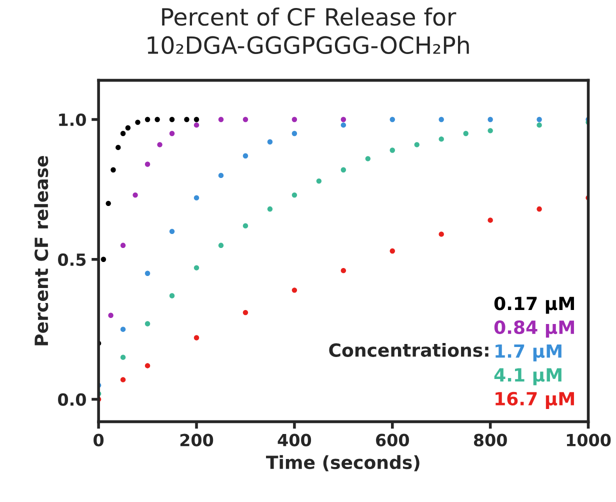 This screenshot has height=502, width=616. What do you see at coordinates (308, 31) in the screenshot?
I see `chart-title: Percent of CF Release for 10₂DGA-GGGPGGG-OCH₂Ph` at bounding box center [308, 31].